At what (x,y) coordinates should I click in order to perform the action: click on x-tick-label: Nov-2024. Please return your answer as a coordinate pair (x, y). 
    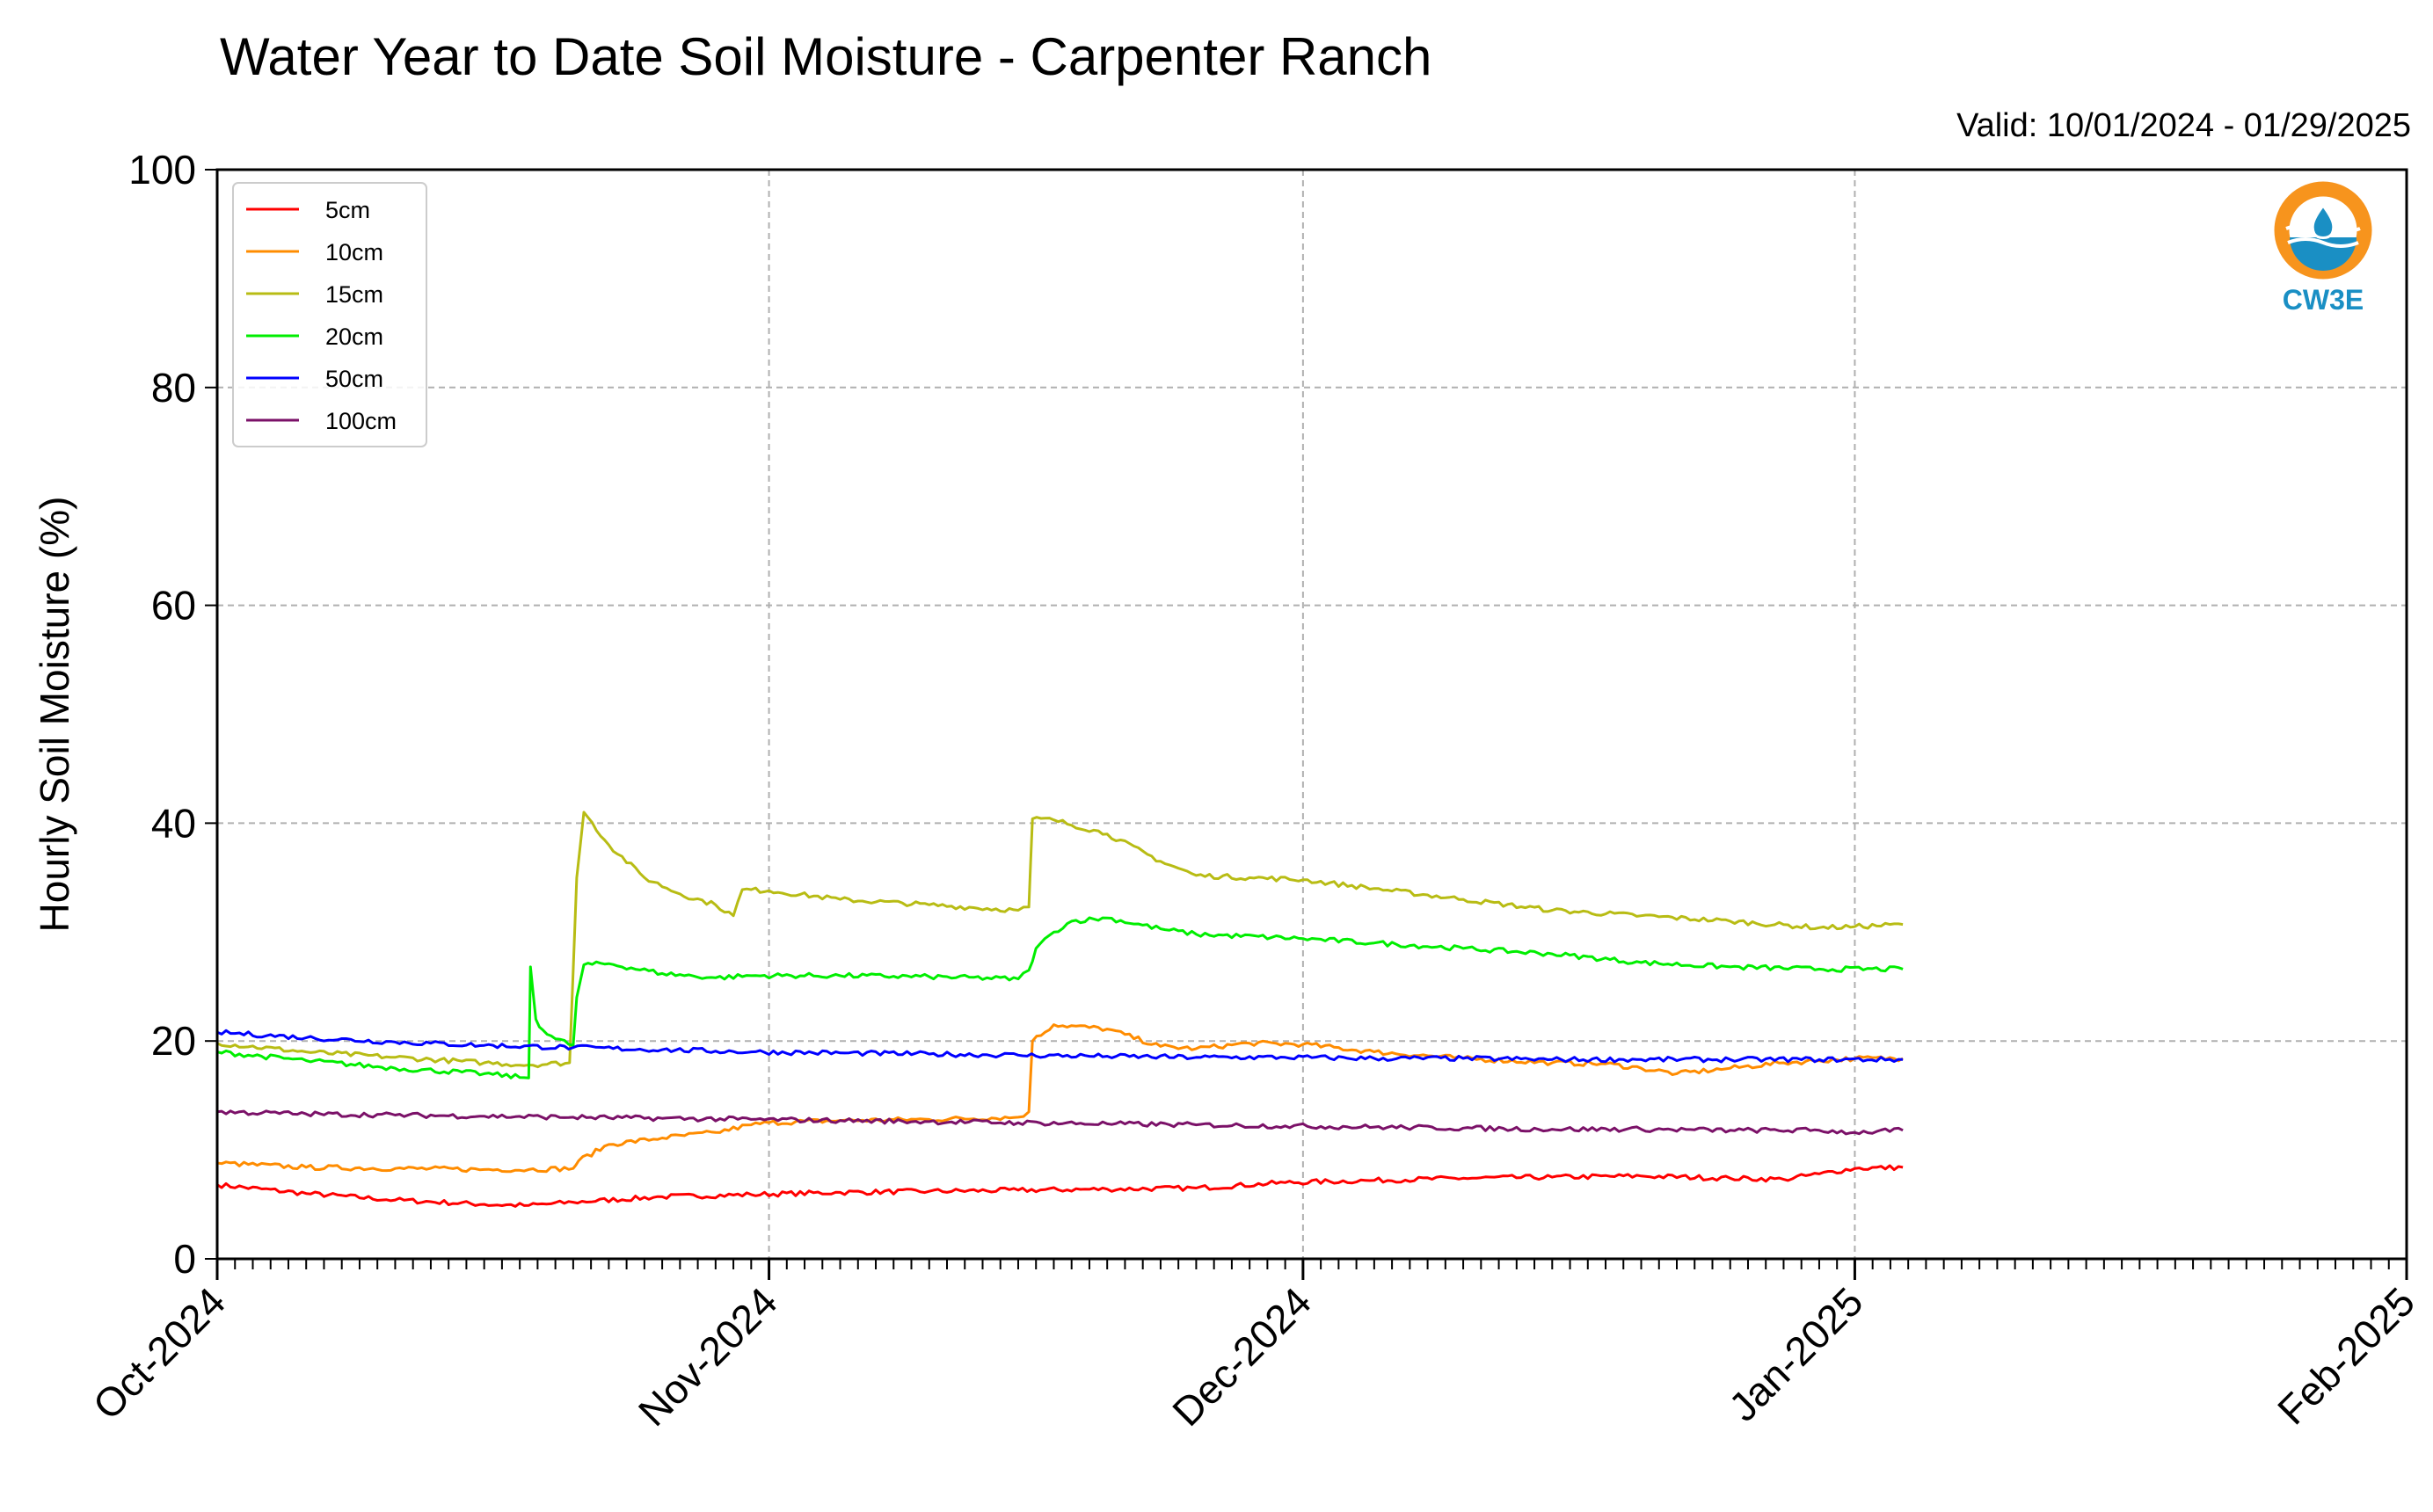
    Looking at the image, I should click on (708, 1357).